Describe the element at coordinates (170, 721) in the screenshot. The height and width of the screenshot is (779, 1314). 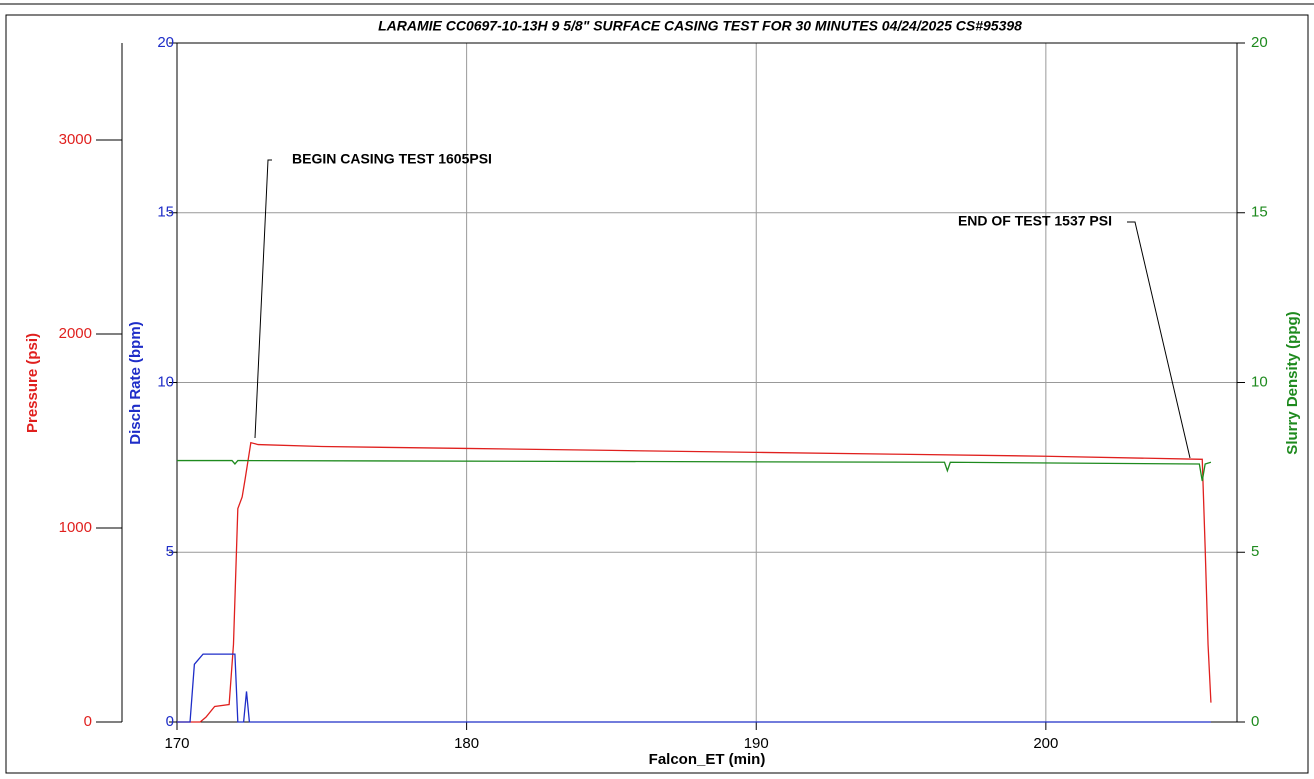
I see `y-tick-label: 0` at that location.